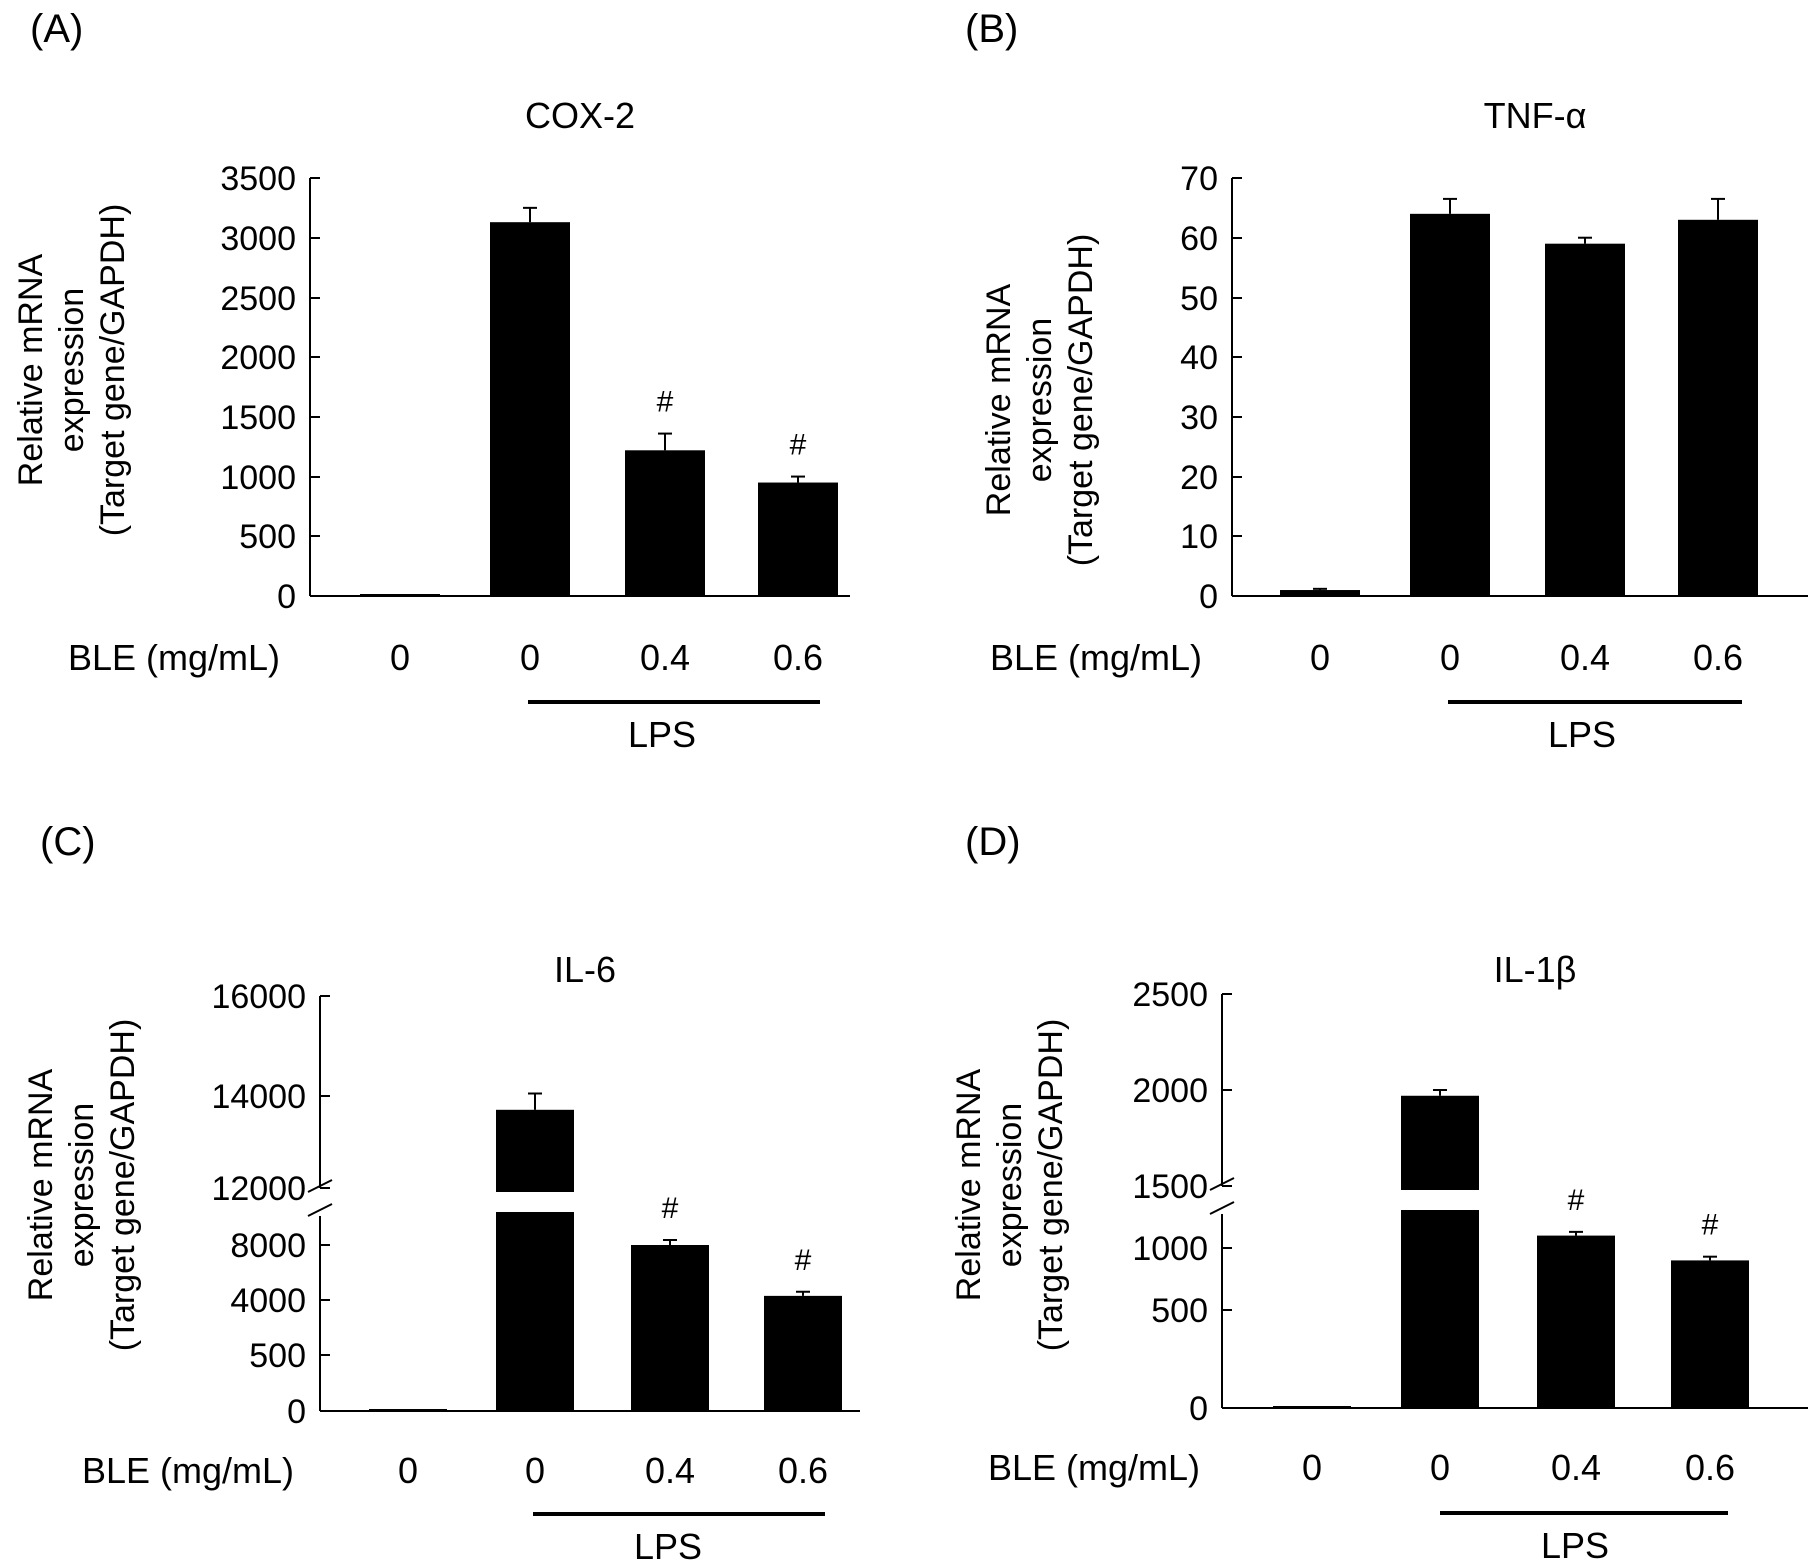  I want to click on bars, so click(1519, 397).